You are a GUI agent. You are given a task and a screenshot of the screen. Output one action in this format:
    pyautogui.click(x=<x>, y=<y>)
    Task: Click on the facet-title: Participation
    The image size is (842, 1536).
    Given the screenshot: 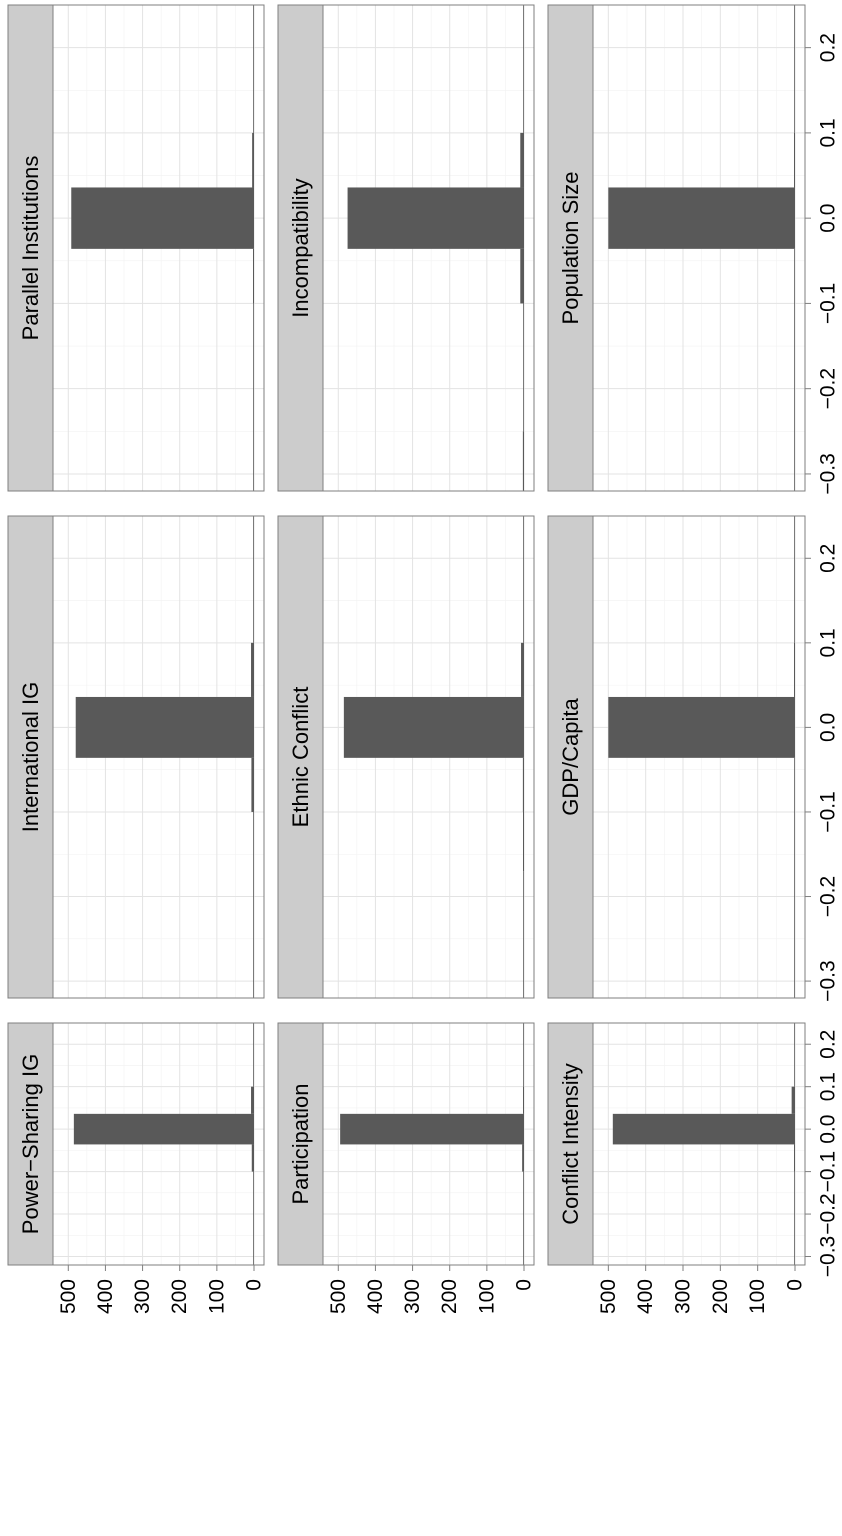 What is the action you would take?
    pyautogui.click(x=300, y=1143)
    